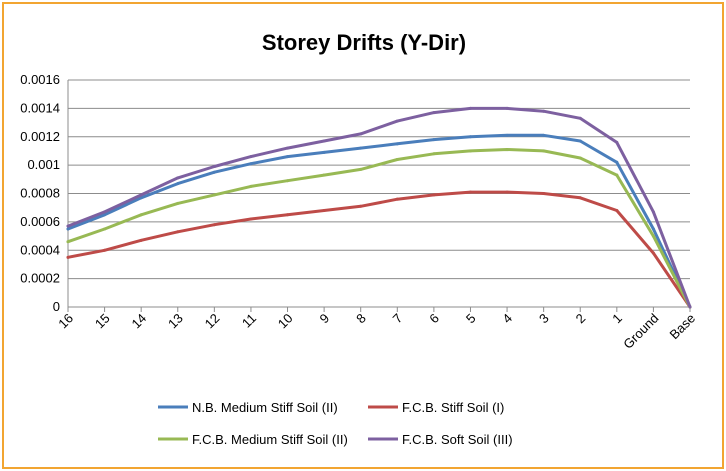 This screenshot has height=471, width=726. I want to click on chart-title: Storey Drifts (Y-Dir), so click(364, 42).